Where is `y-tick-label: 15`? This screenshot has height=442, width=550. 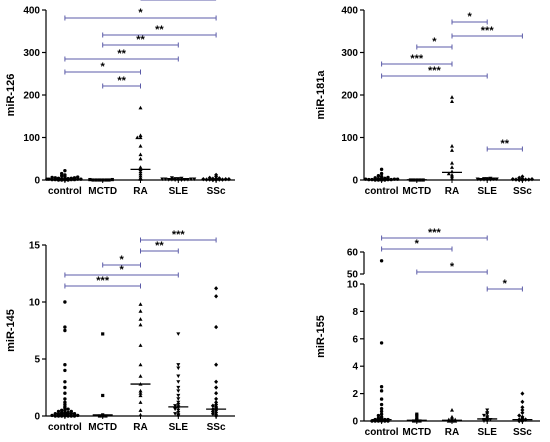 y-tick-label: 15 is located at coordinates (35, 246).